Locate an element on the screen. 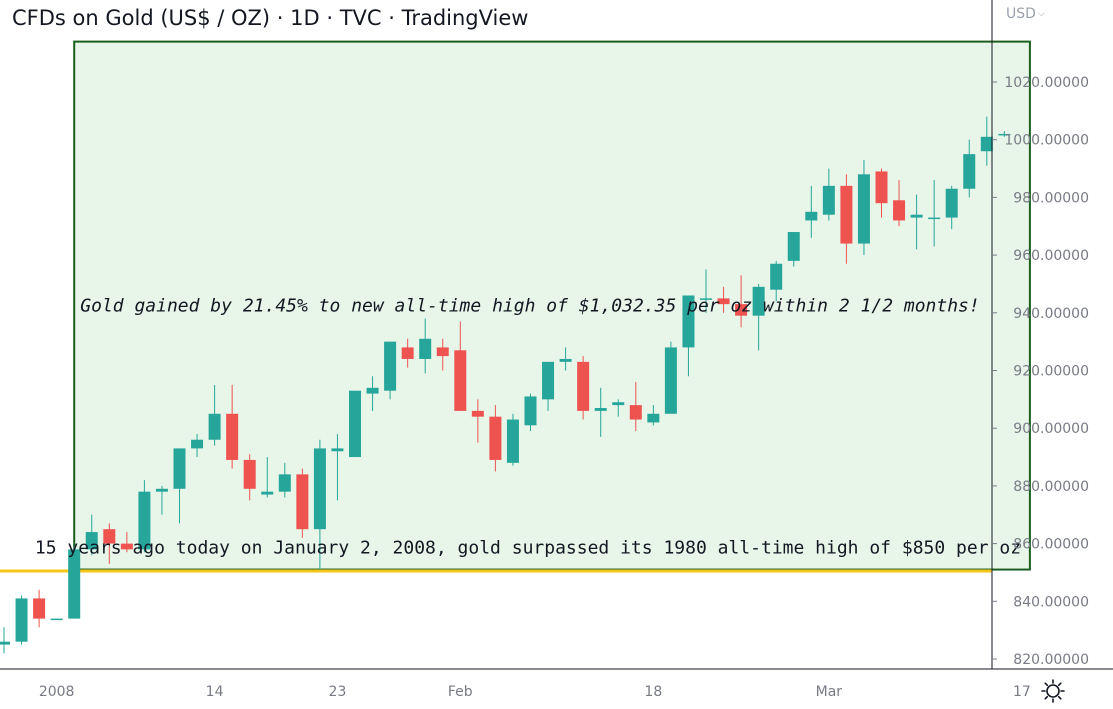 The width and height of the screenshot is (1113, 709). y-tick-label: 960.00000 is located at coordinates (1051, 256).